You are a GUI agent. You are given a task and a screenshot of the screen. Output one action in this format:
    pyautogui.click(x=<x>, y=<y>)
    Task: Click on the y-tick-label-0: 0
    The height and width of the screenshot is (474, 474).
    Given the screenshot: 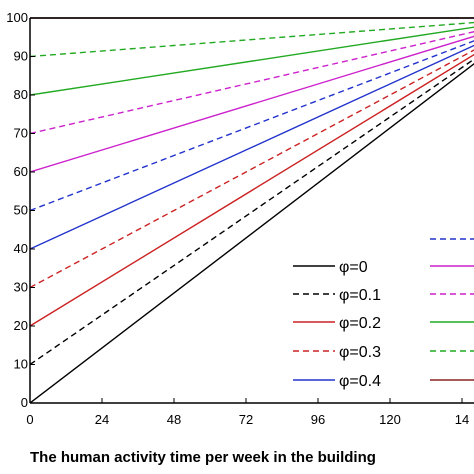 What is the action you would take?
    pyautogui.click(x=24, y=402)
    